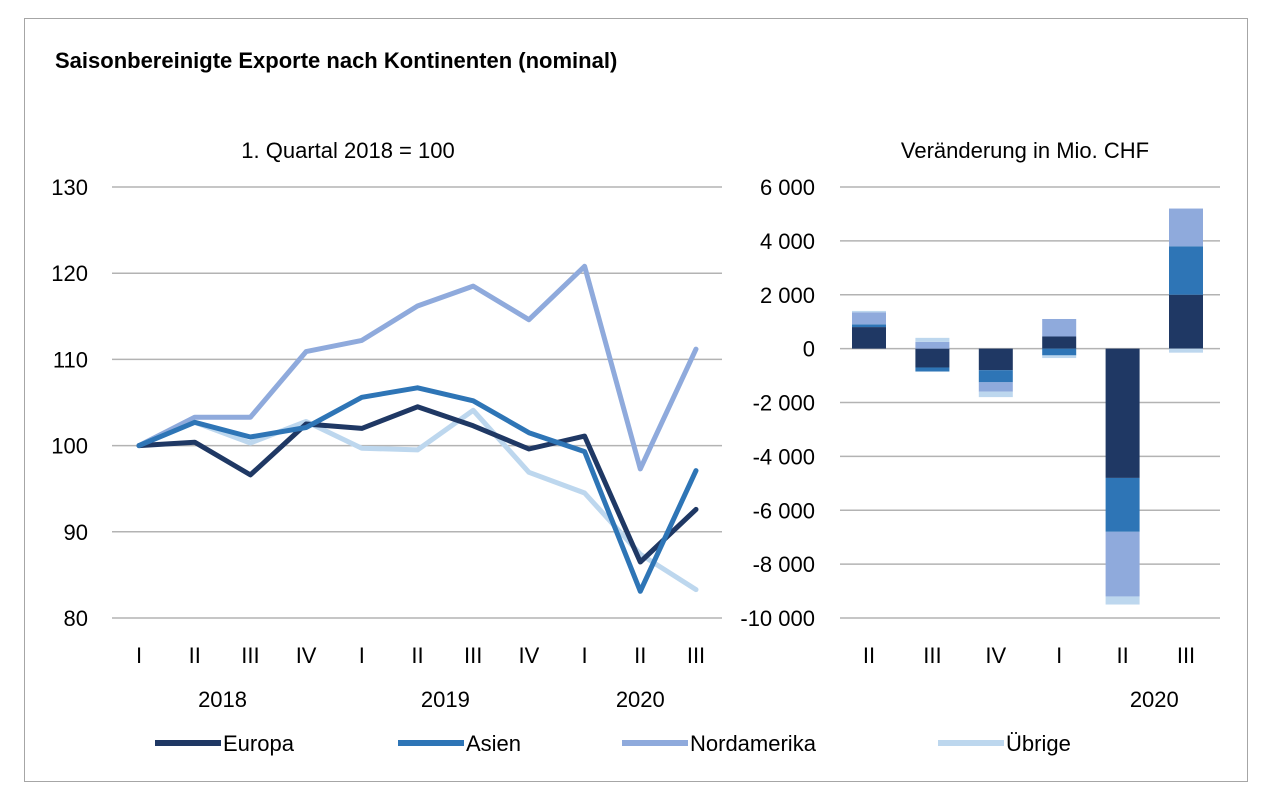 The height and width of the screenshot is (798, 1267). I want to click on line-series-nordamerika, so click(417, 367).